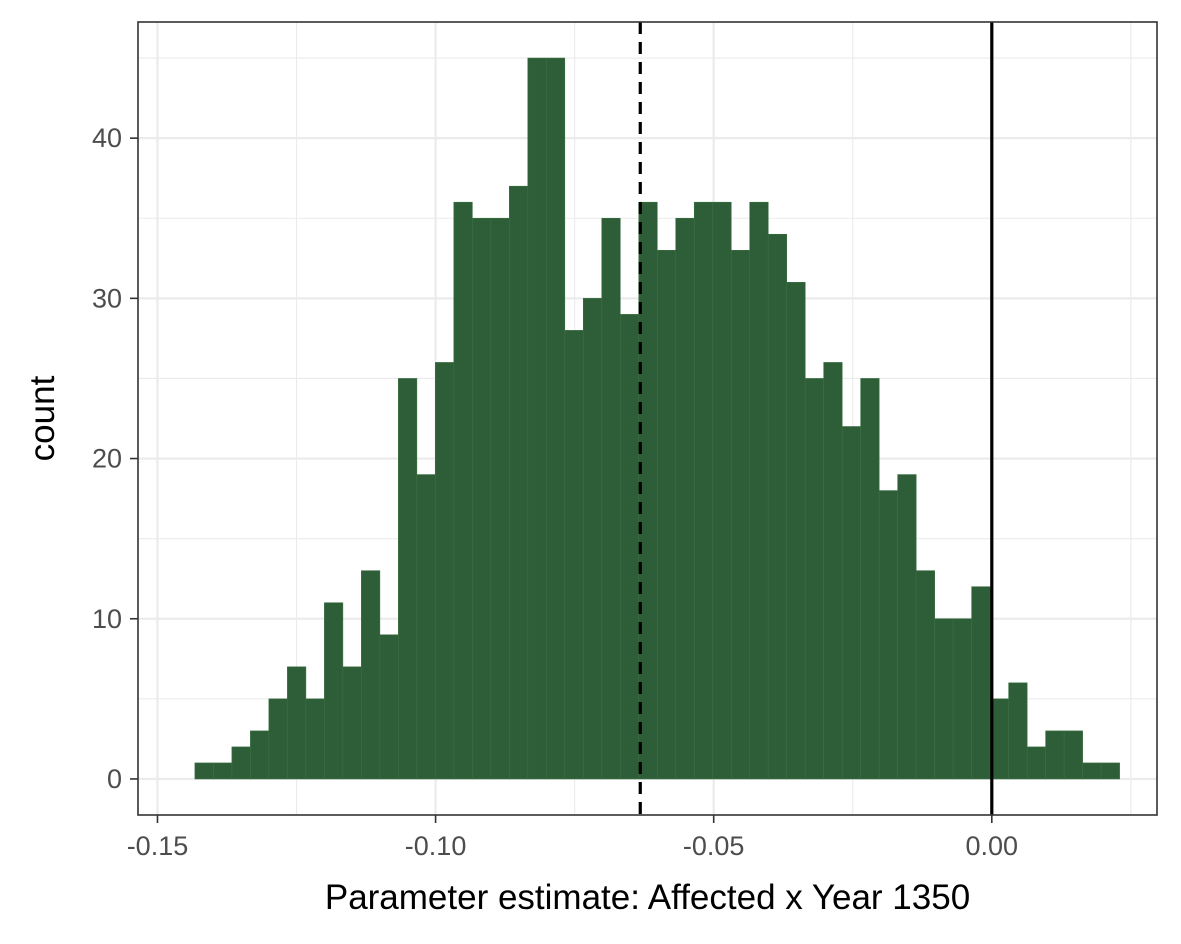 The width and height of the screenshot is (1181, 944). Describe the element at coordinates (992, 846) in the screenshot. I see `x-tick-label: 0.00` at that location.